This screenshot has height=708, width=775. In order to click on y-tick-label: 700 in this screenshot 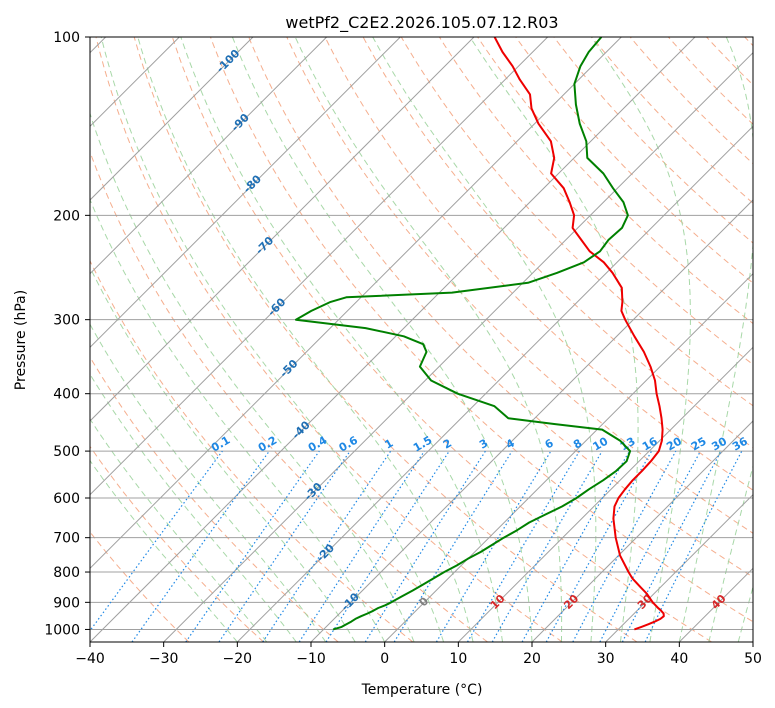, I will do `click(66, 539)`.